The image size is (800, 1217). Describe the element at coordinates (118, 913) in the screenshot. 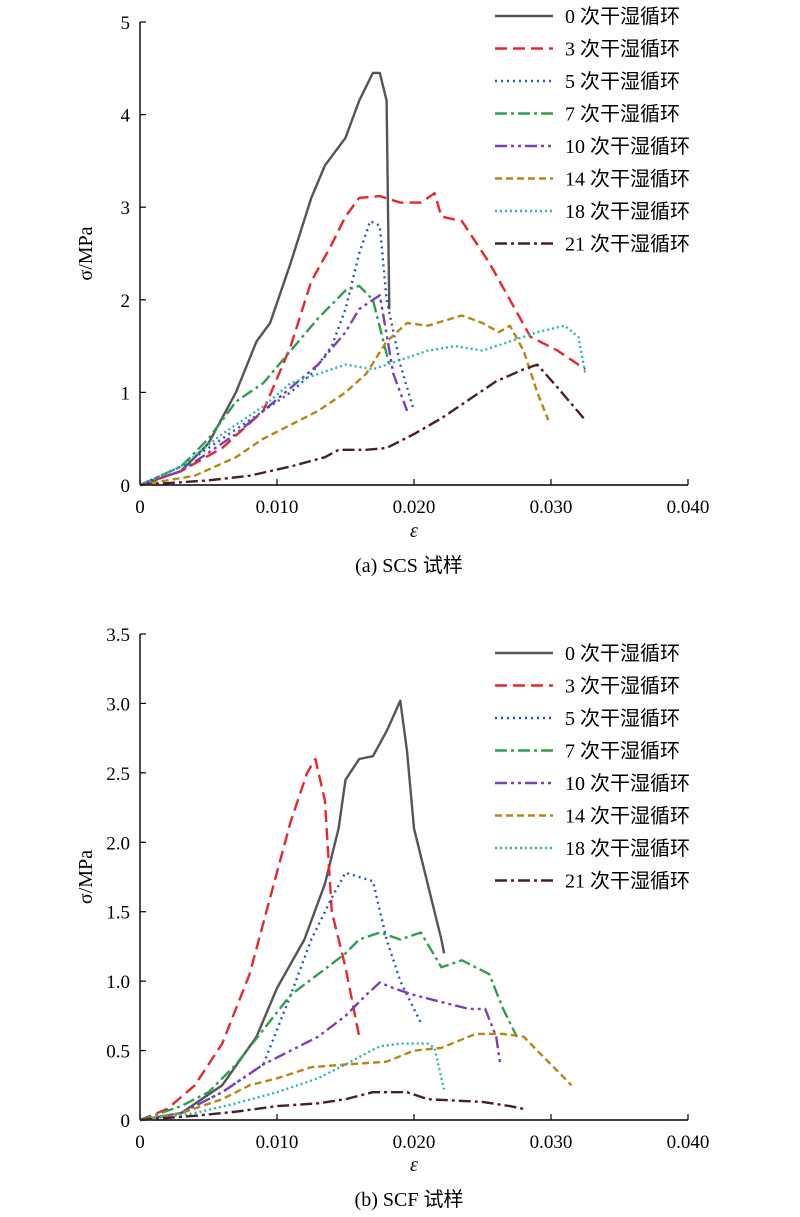

I see `y-tick-label: 1.5` at that location.